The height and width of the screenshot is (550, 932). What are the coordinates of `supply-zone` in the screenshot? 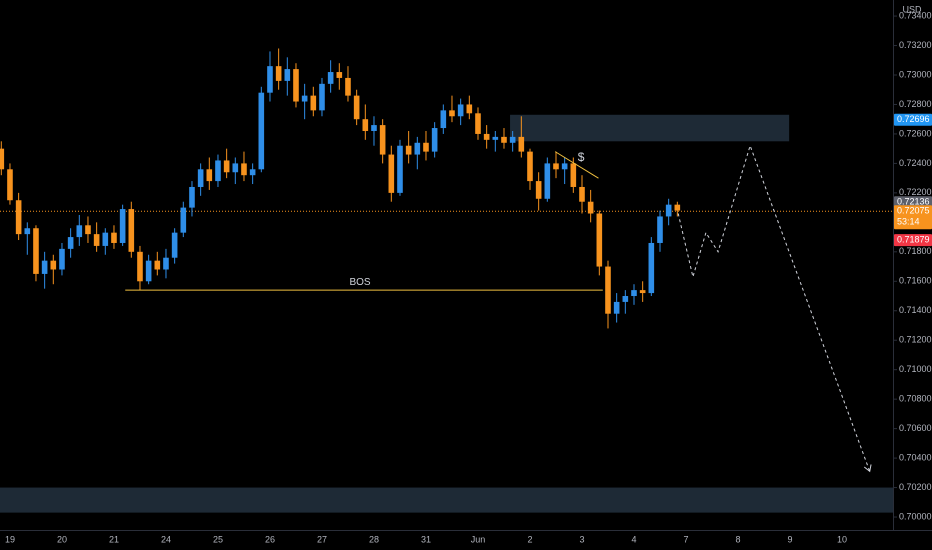 It's located at (650, 128).